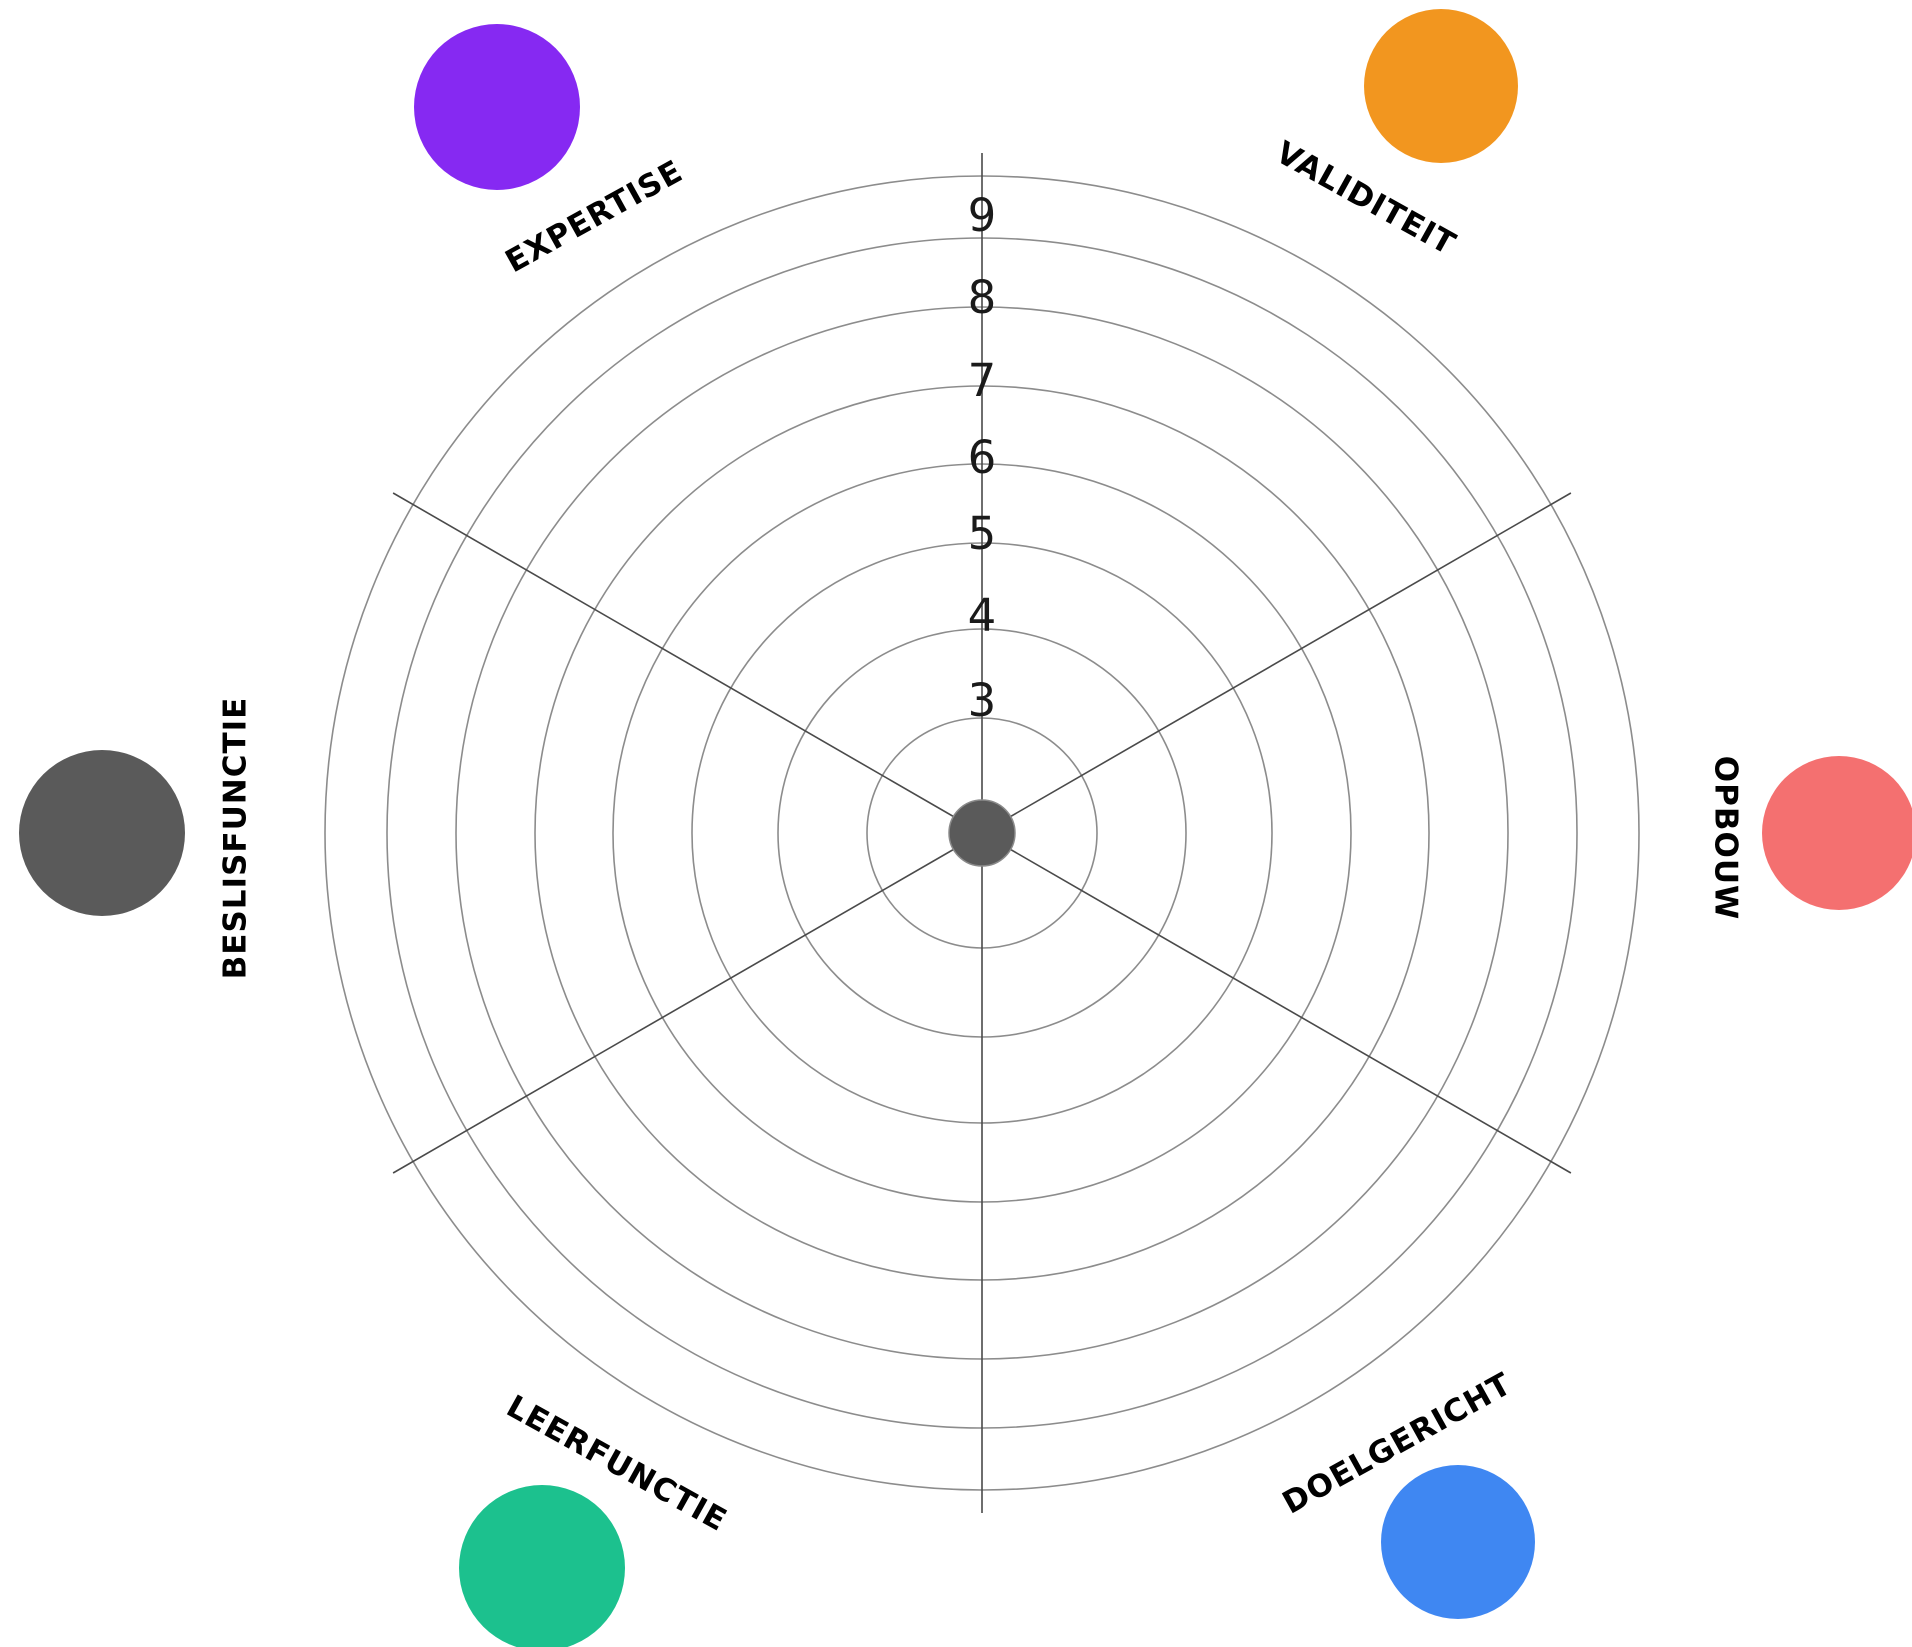 The height and width of the screenshot is (1647, 1912). I want to click on beslisfunctie-dot-icon, so click(102, 833).